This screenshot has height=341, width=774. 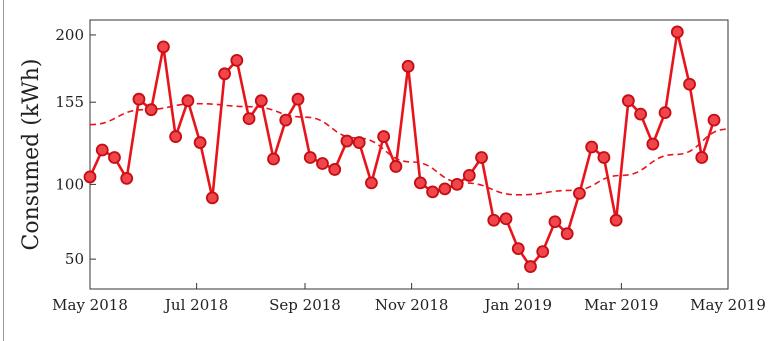 I want to click on x-tick-label: Jan 2019, so click(x=517, y=305).